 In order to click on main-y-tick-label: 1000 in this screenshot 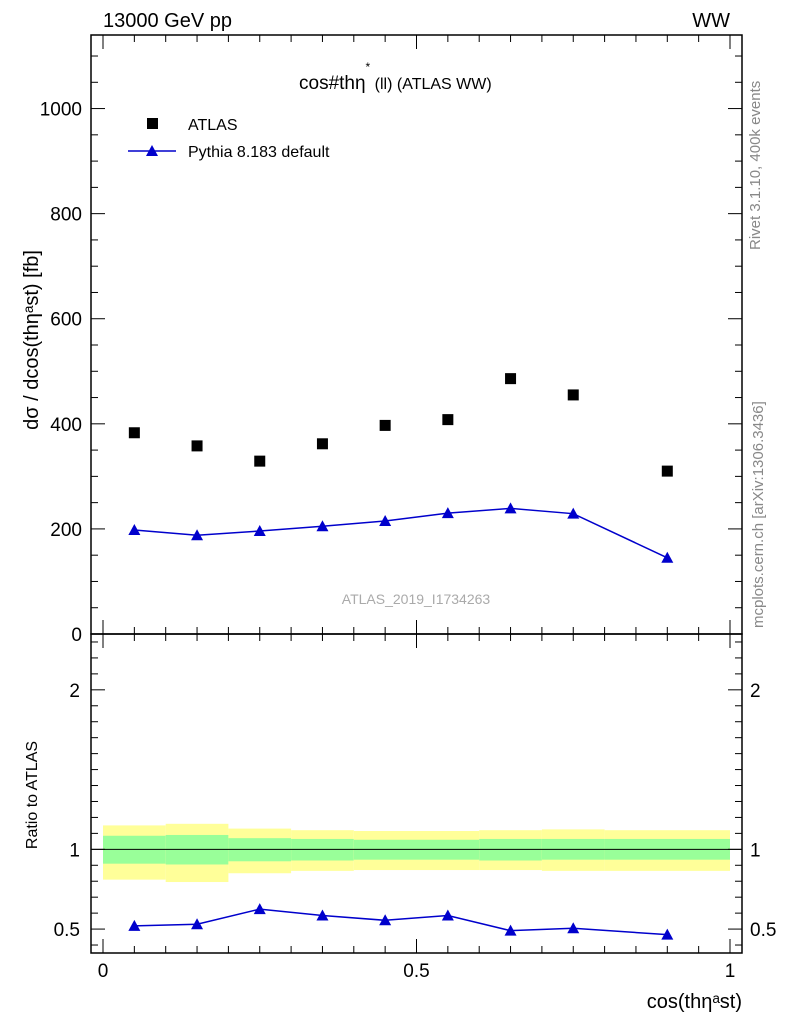, I will do `click(61, 110)`.